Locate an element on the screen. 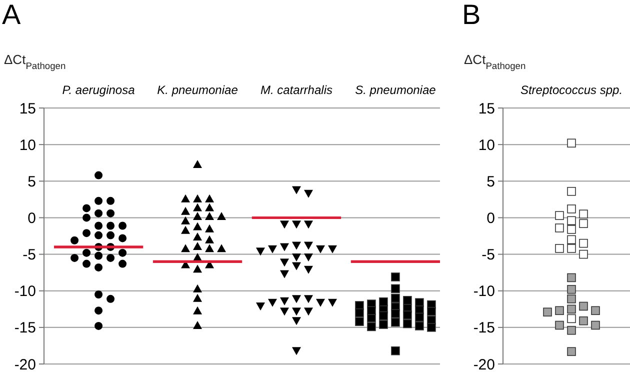 The width and height of the screenshot is (630, 376). x-tick-label: S. pneumoniae is located at coordinates (395, 90).